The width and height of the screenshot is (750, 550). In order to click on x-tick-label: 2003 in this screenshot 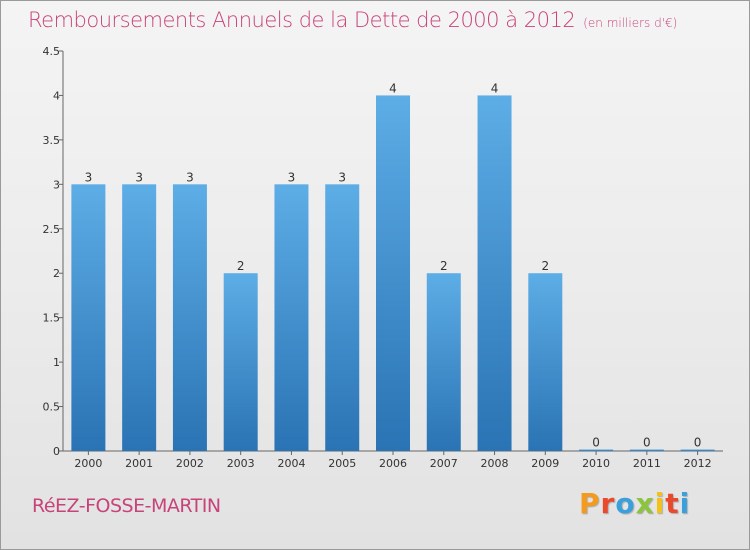, I will do `click(241, 463)`.